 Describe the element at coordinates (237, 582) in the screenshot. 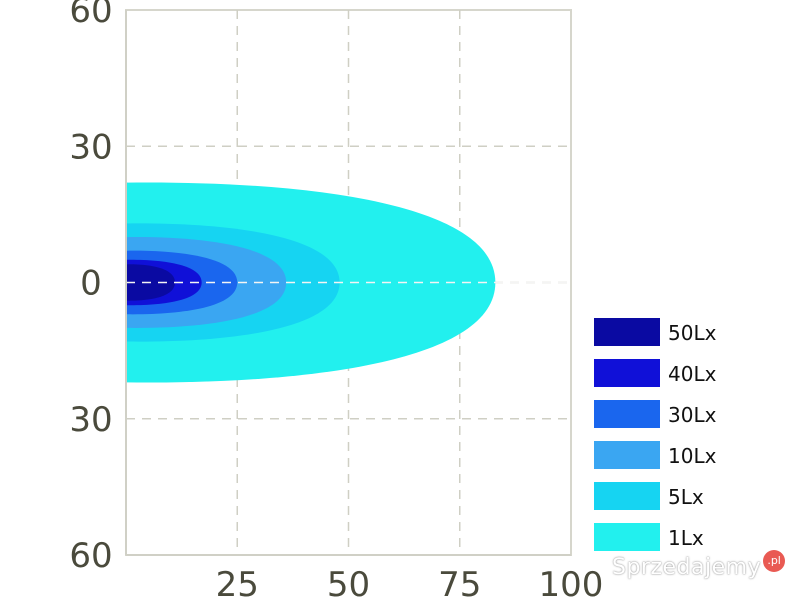

I see `x-tick-label-25: 25` at that location.